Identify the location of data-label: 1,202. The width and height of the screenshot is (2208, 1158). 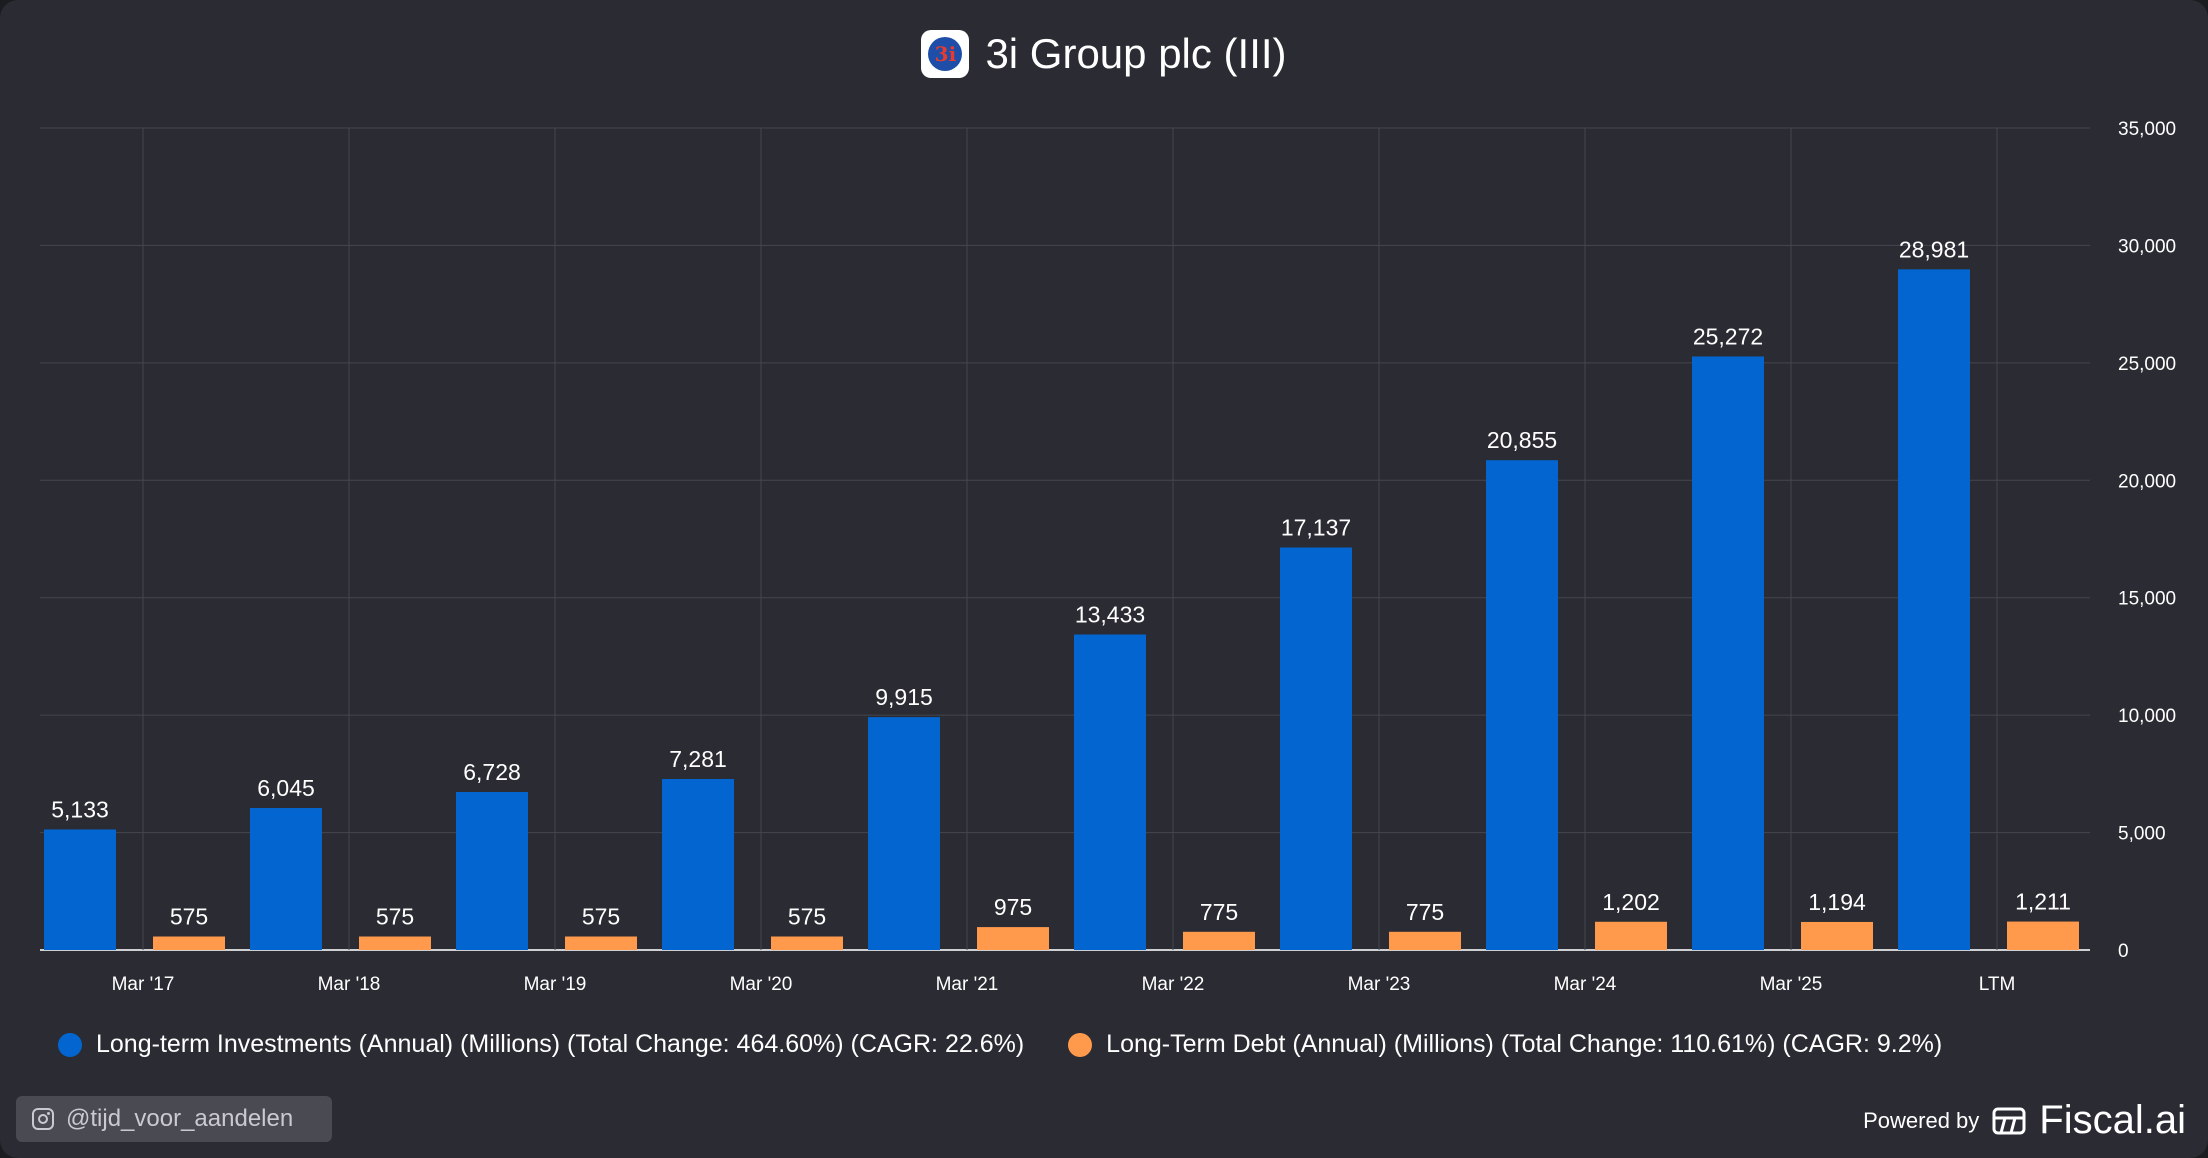
(1631, 902).